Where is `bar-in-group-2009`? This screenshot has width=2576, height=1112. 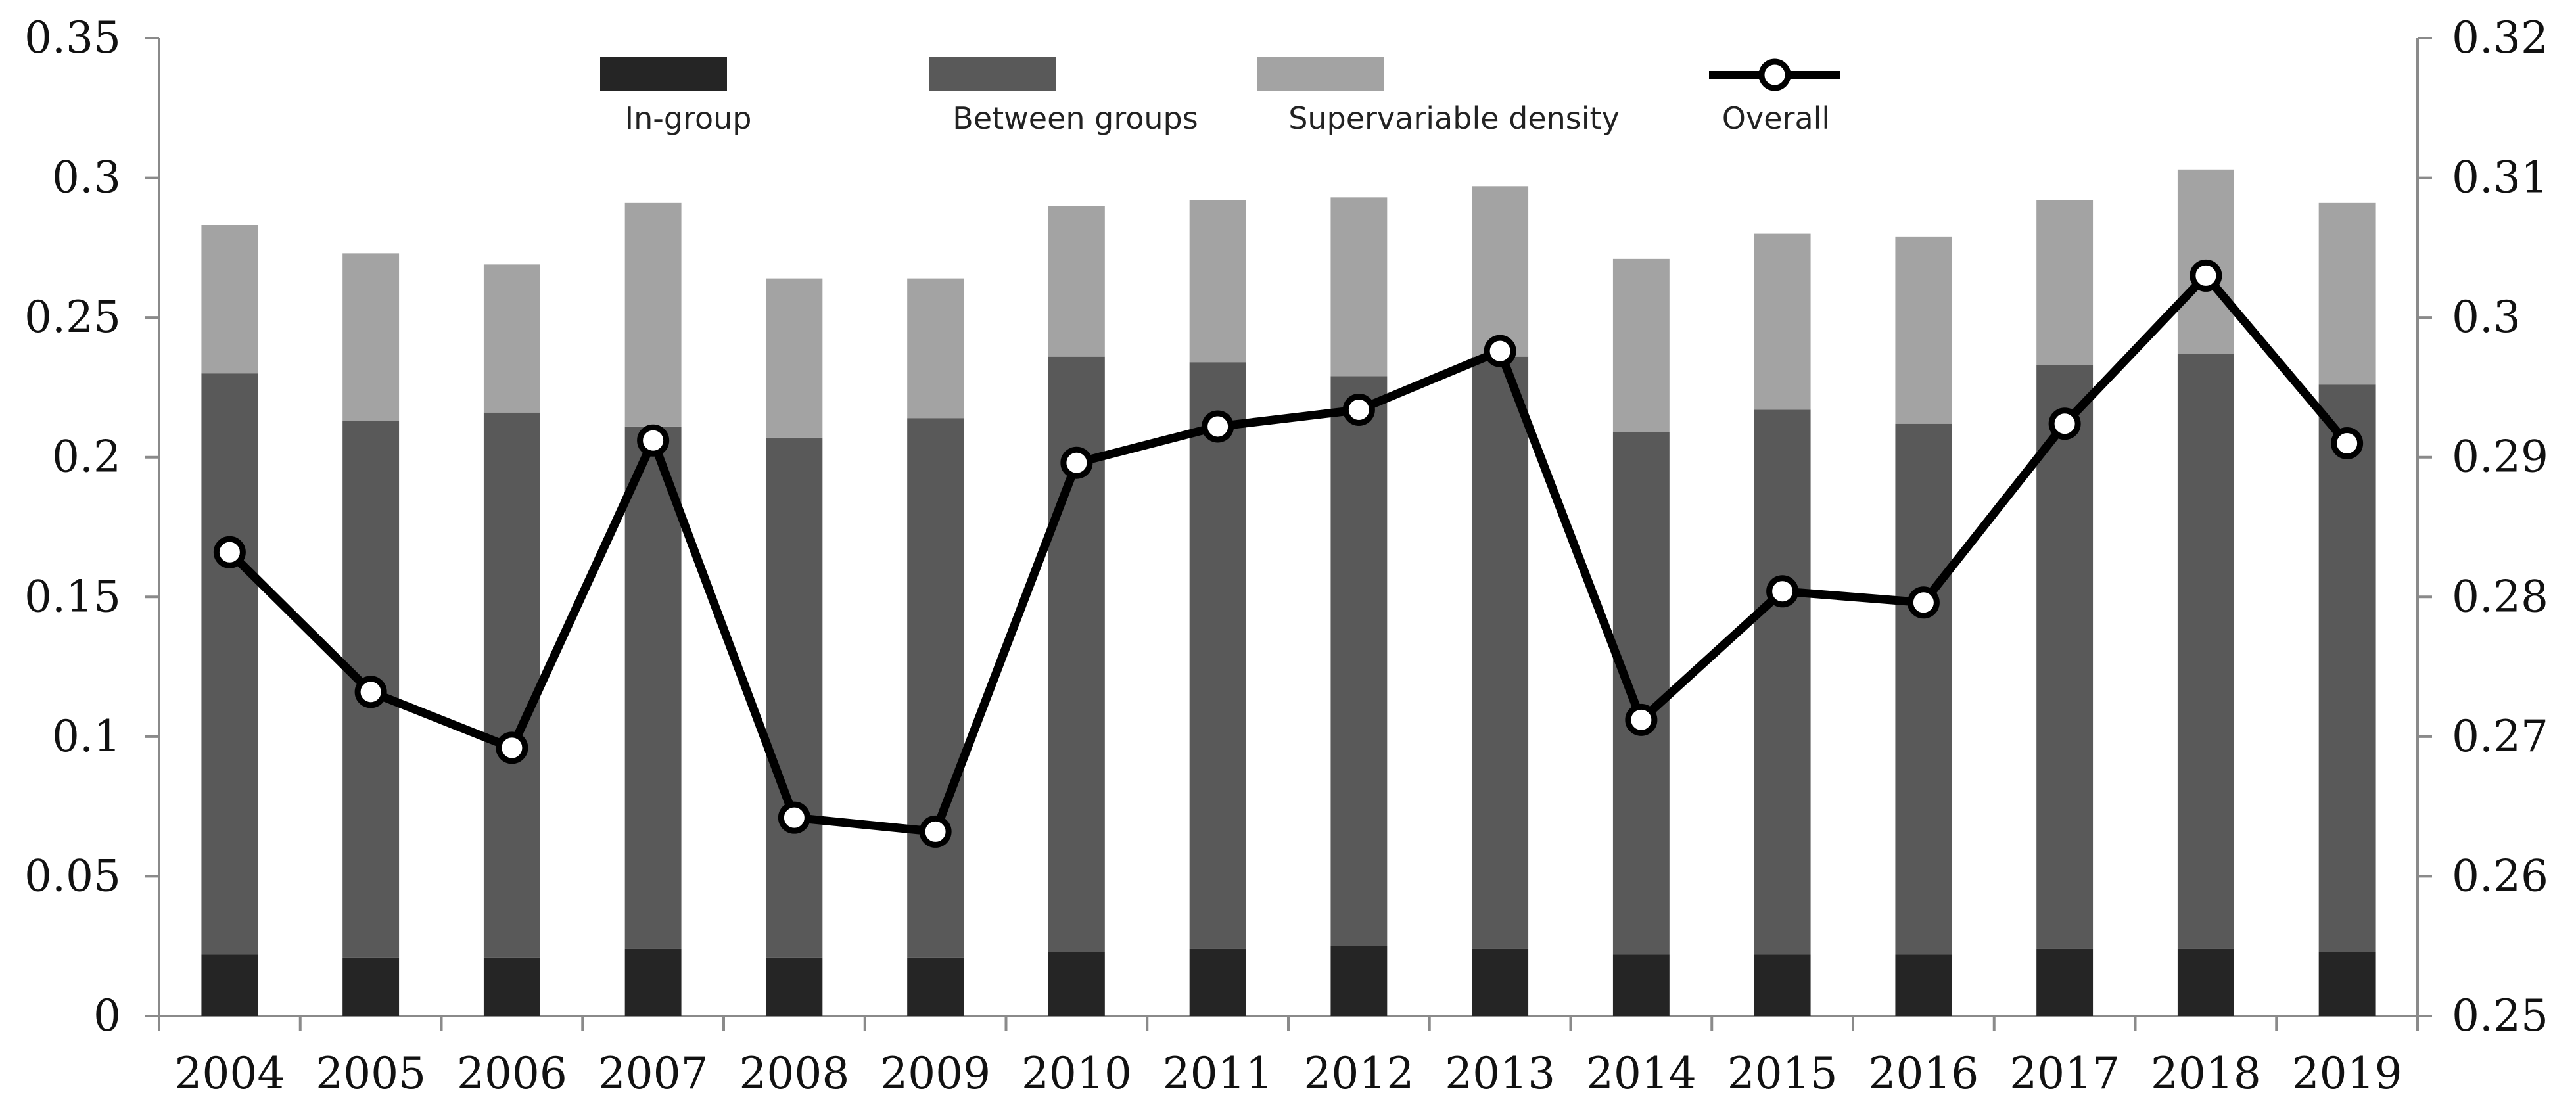
bar-in-group-2009 is located at coordinates (936, 986).